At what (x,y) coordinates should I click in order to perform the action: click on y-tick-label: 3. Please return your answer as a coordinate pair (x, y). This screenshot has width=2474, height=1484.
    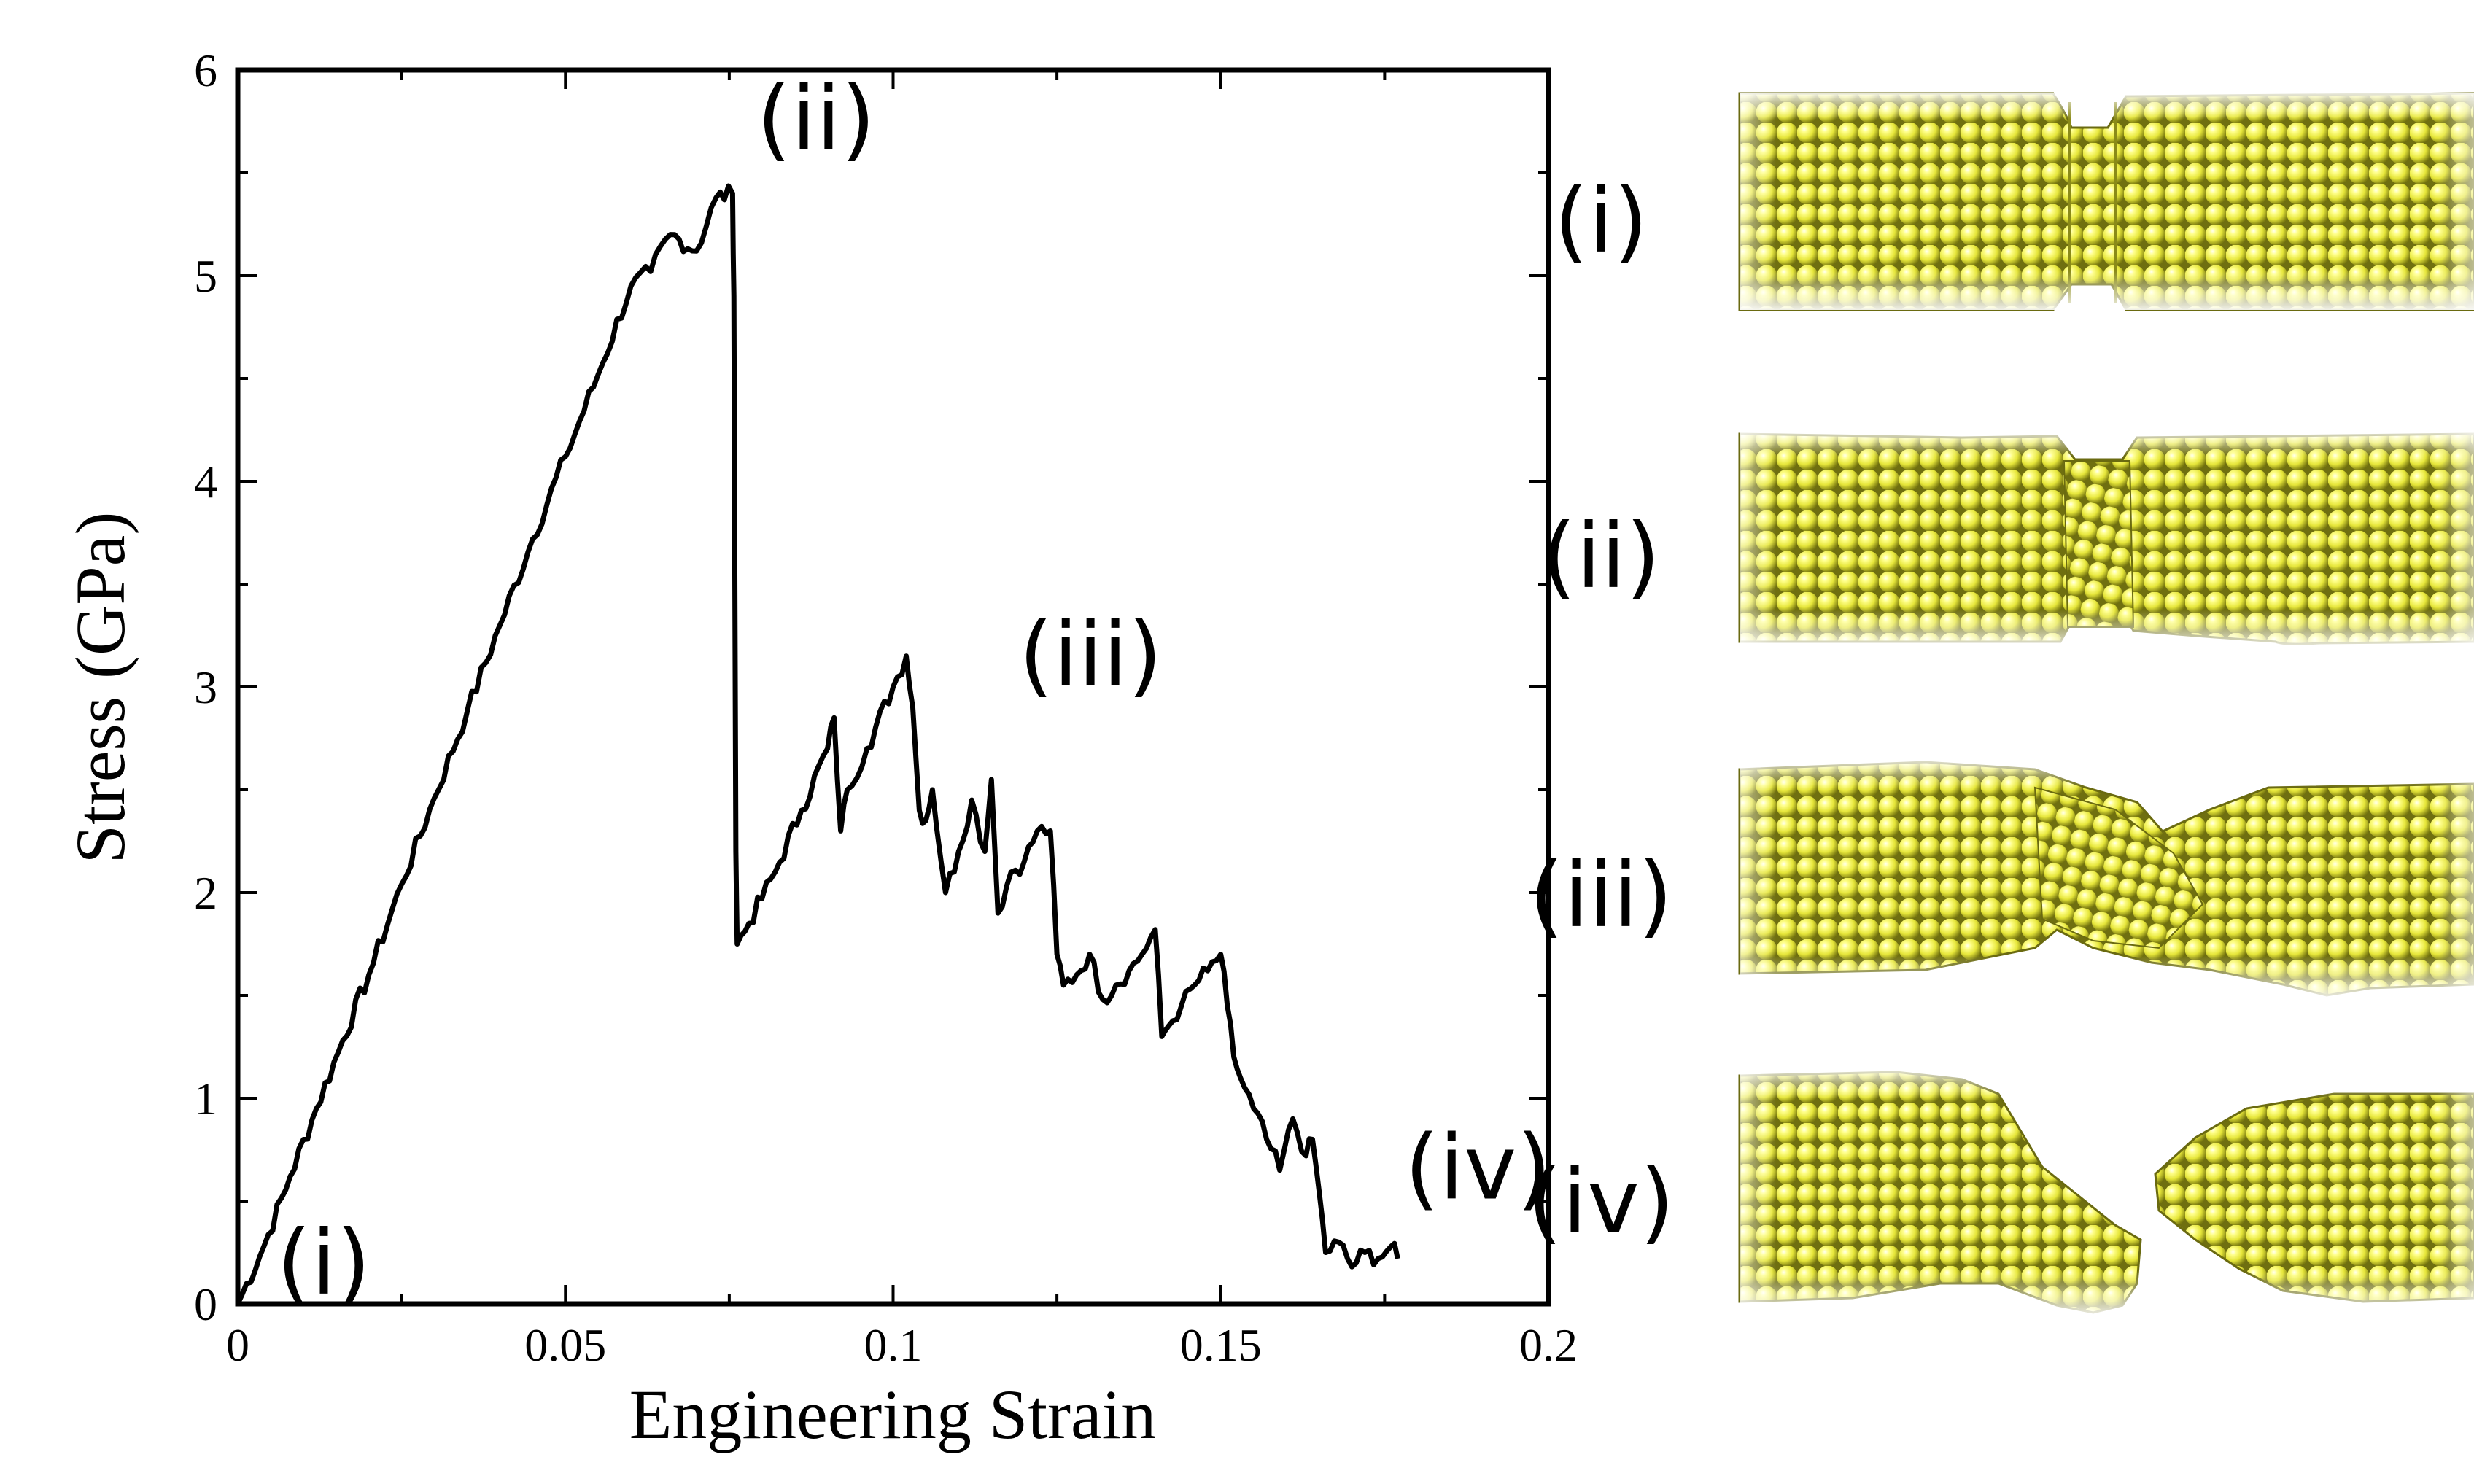
    Looking at the image, I should click on (205, 687).